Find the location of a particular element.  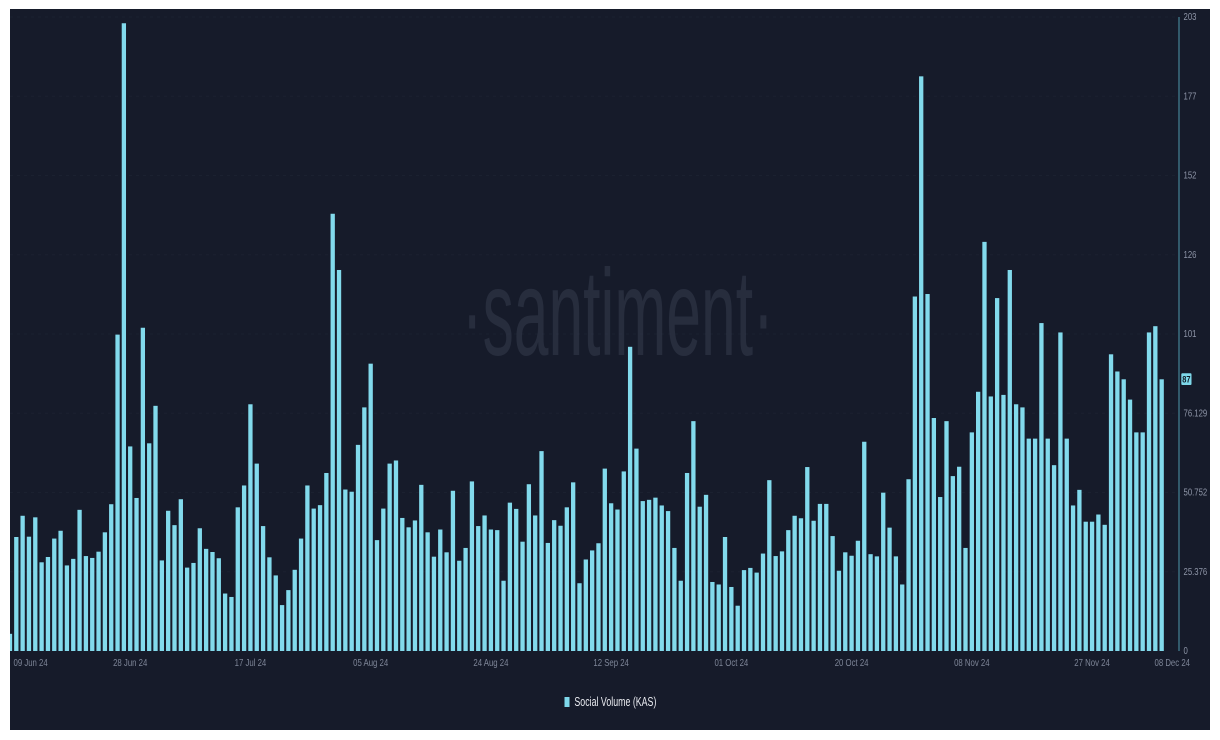

svg-text: 50.752 is located at coordinates (1196, 492).